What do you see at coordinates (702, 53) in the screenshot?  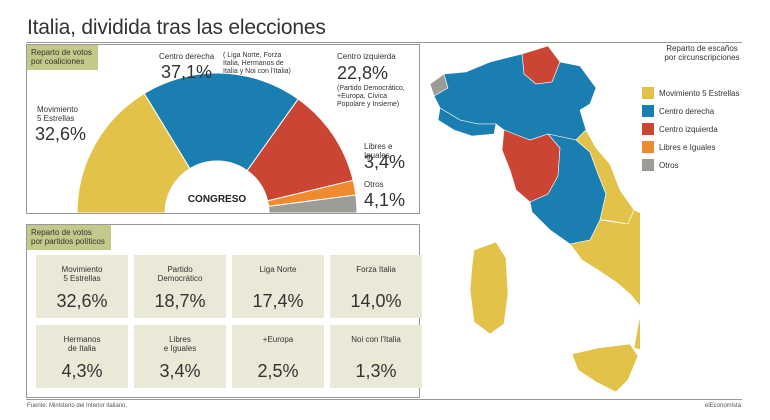 I see `map-legend-title: Reparto de escaños por circunscripciones` at bounding box center [702, 53].